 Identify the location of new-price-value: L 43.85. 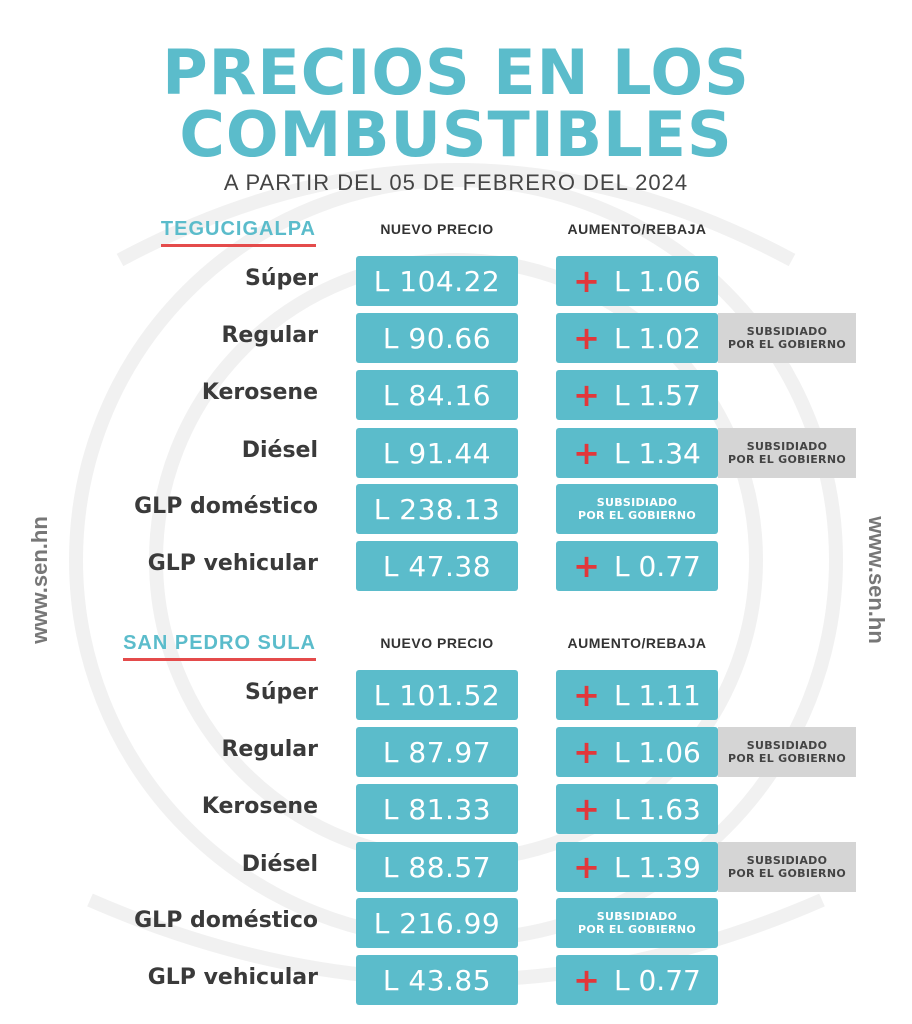
(437, 980).